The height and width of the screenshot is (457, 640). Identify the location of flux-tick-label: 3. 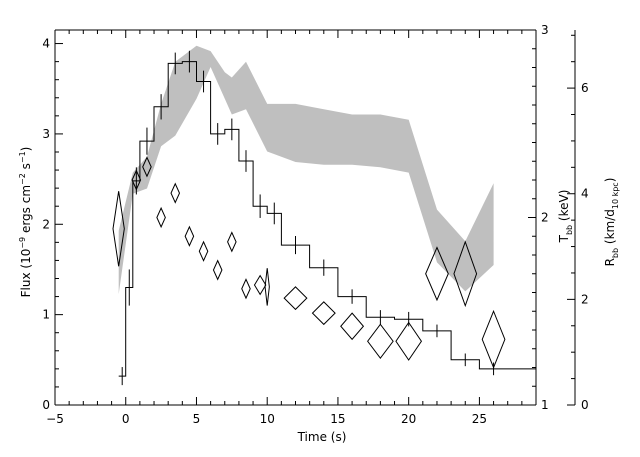
(46, 134).